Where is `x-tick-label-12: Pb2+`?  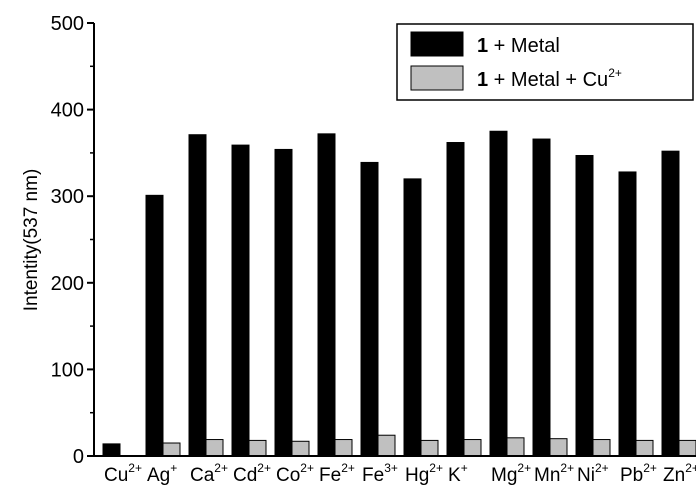
x-tick-label-12: Pb2+ is located at coordinates (638, 473).